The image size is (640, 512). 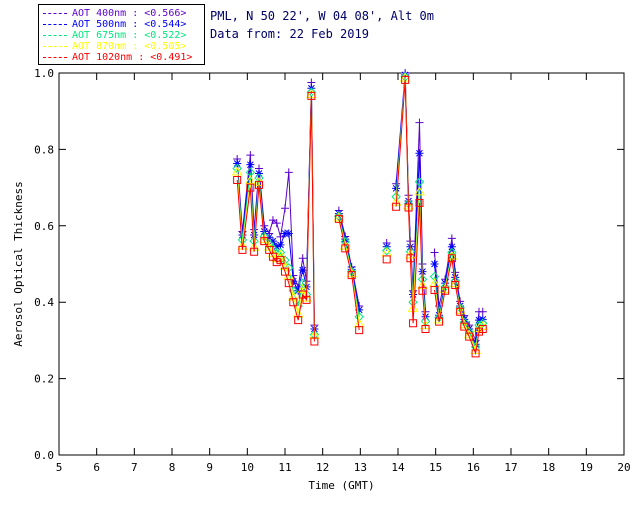 I want to click on legend-entry: AOT 400nm : <0.566>, so click(x=123, y=13).